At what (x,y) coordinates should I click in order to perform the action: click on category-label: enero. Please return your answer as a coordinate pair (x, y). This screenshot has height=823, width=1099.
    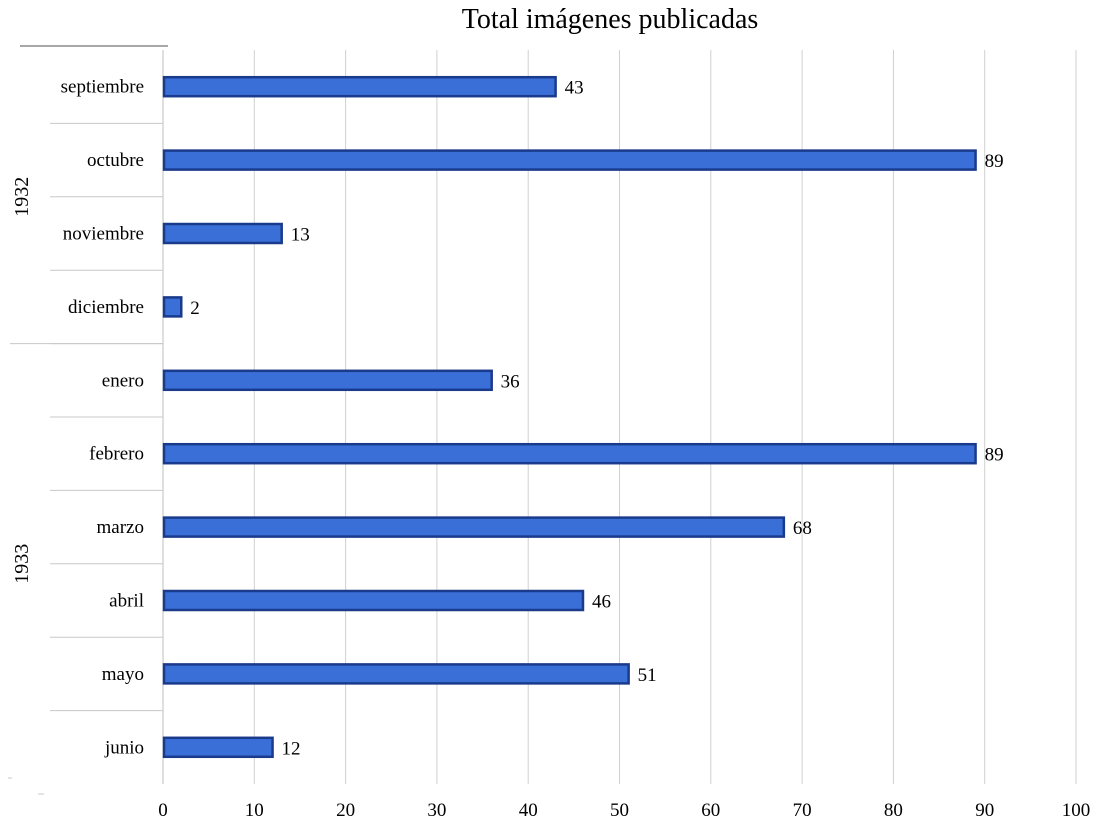
    Looking at the image, I should click on (123, 380).